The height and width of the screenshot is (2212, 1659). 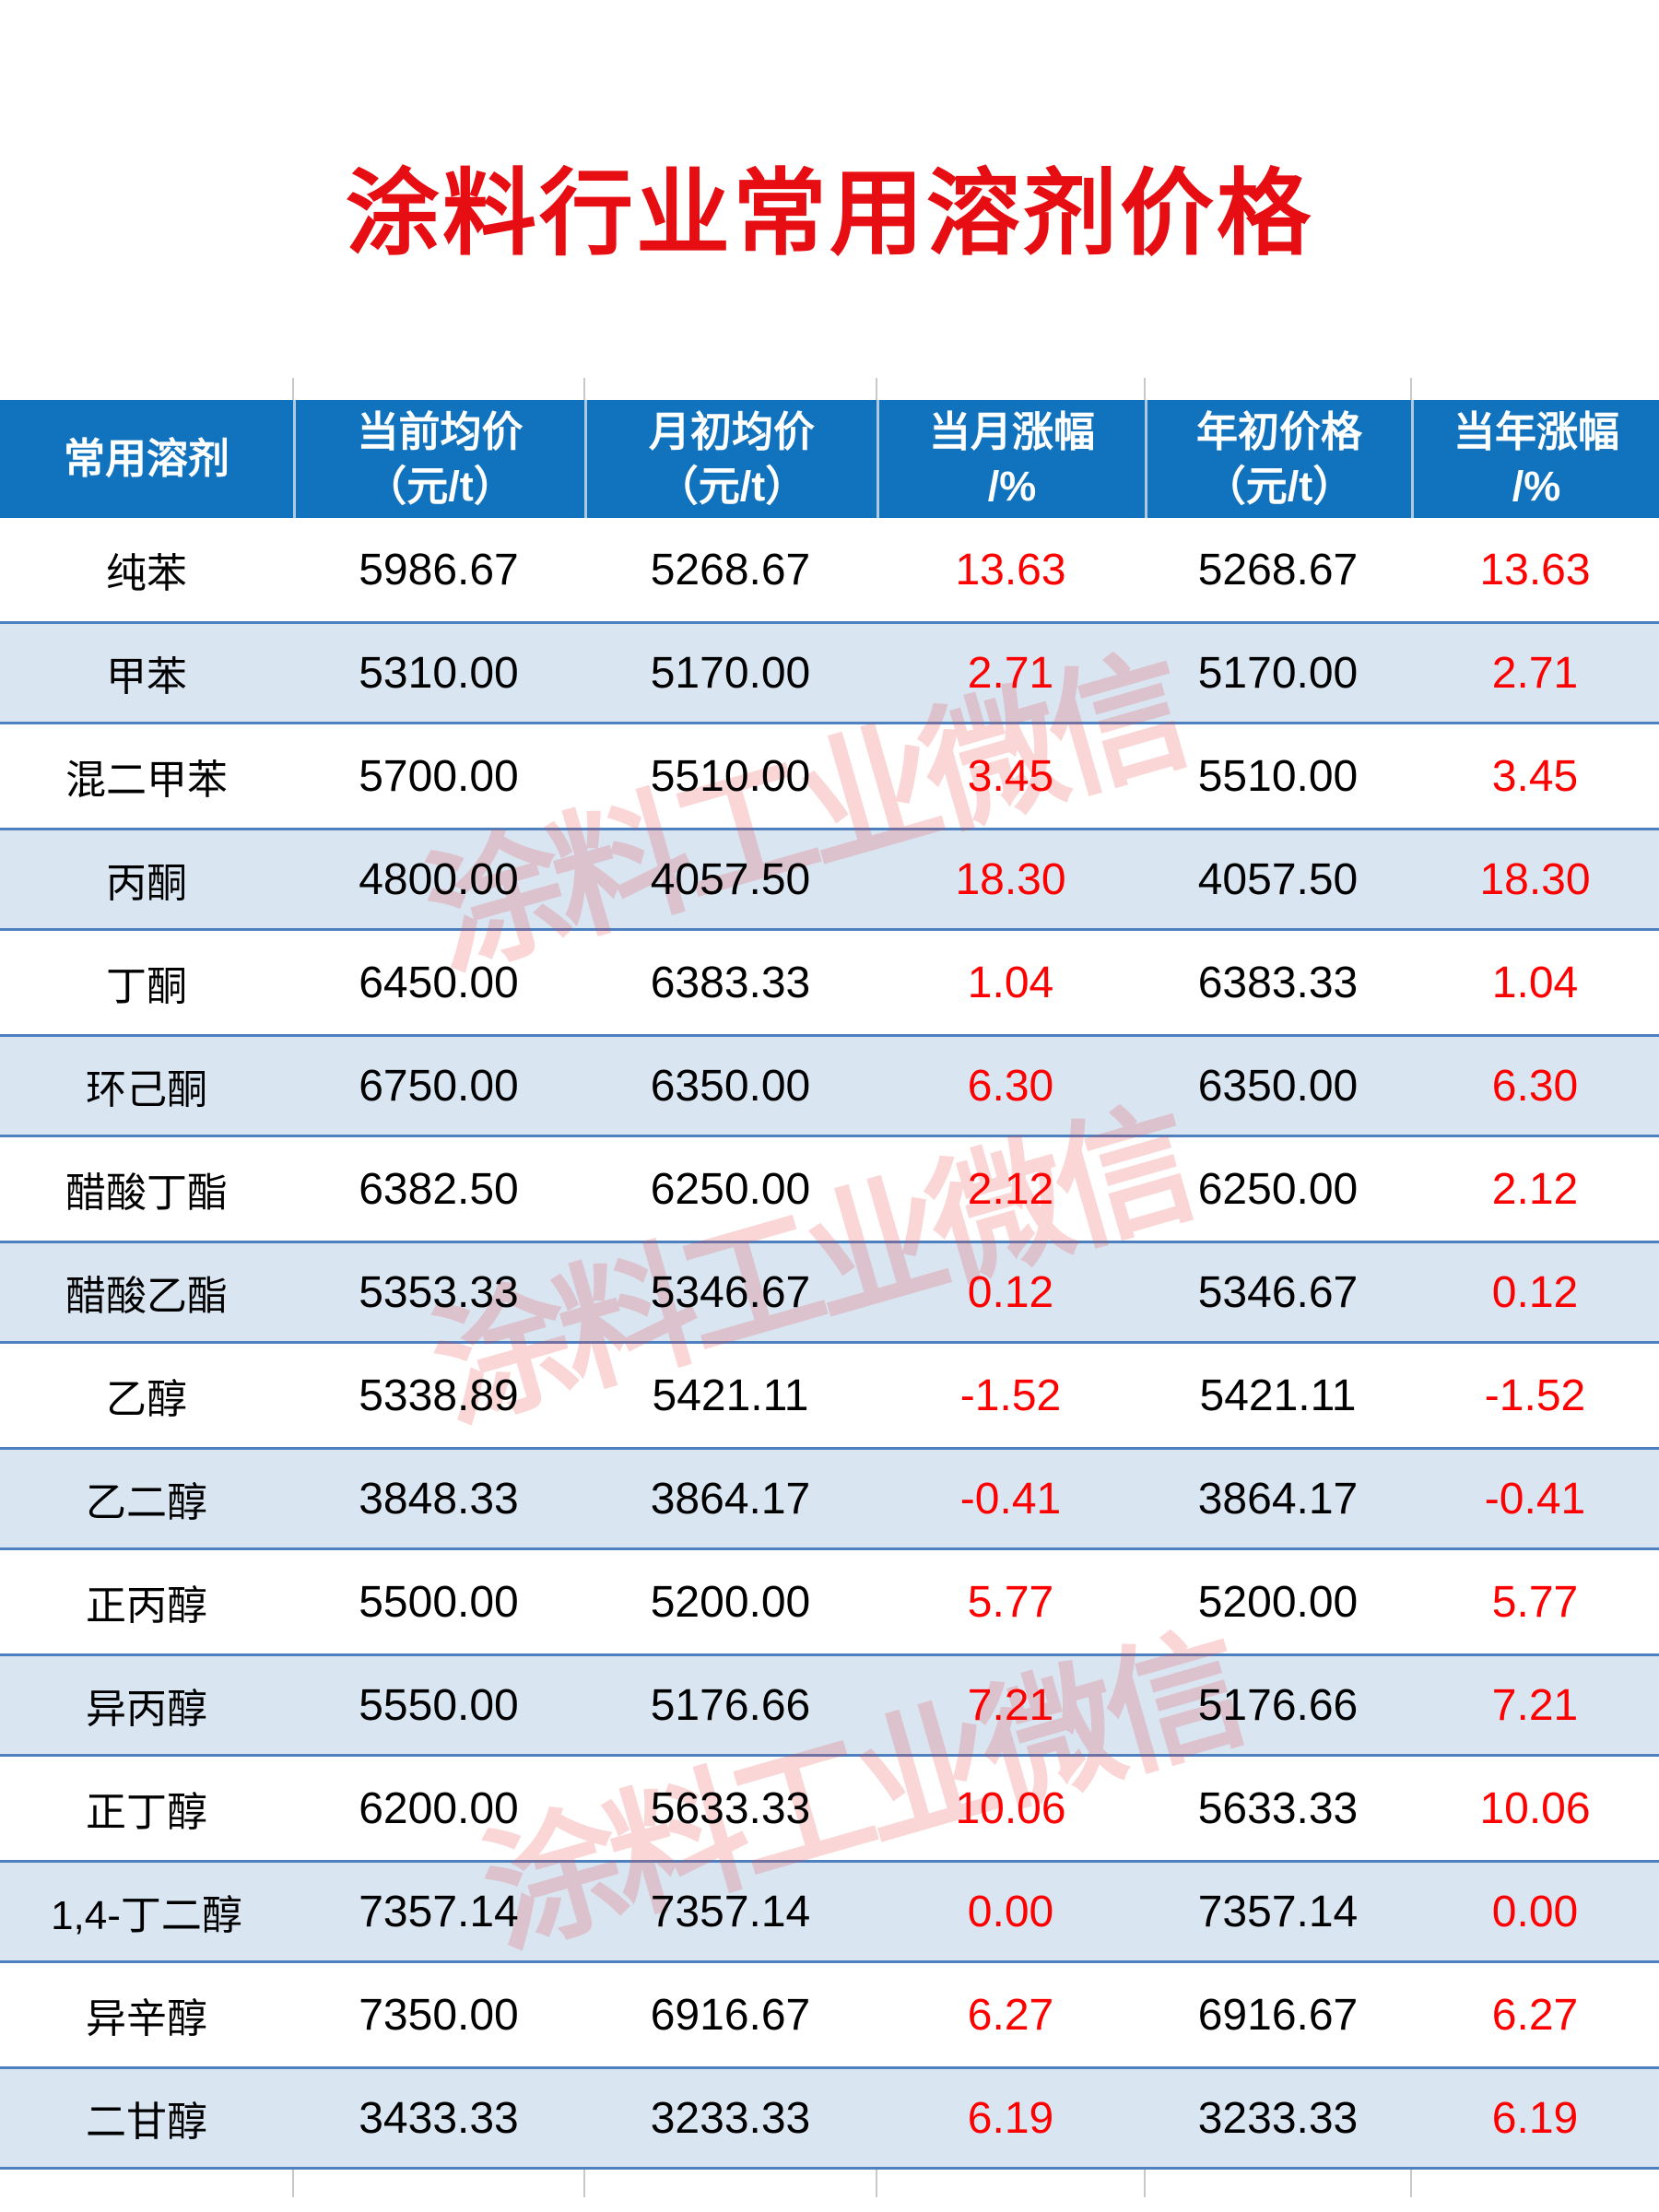 I want to click on cell-month-start-avg-price: 5510.00, so click(x=730, y=776).